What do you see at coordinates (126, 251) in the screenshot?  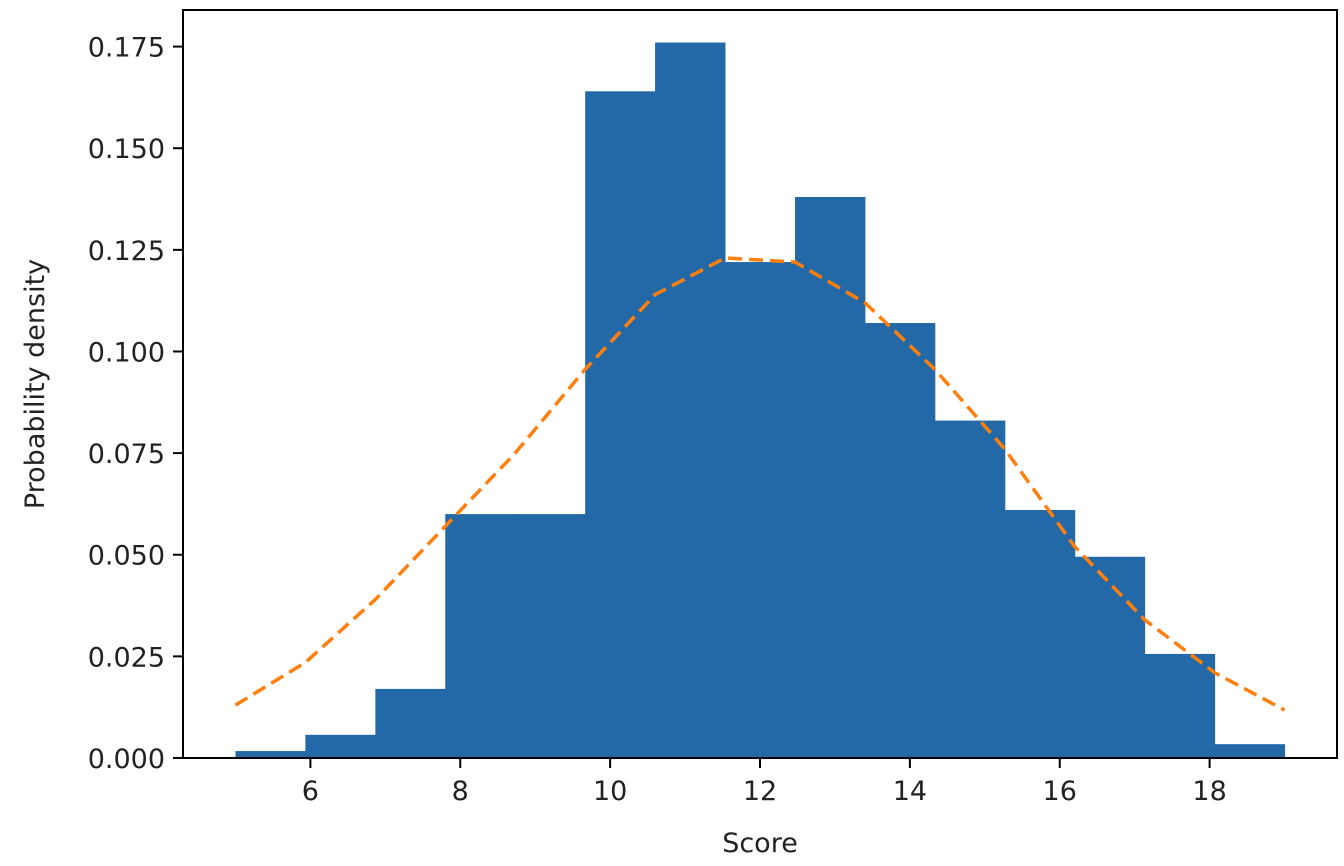 I see `y-tick-label: 0.125` at bounding box center [126, 251].